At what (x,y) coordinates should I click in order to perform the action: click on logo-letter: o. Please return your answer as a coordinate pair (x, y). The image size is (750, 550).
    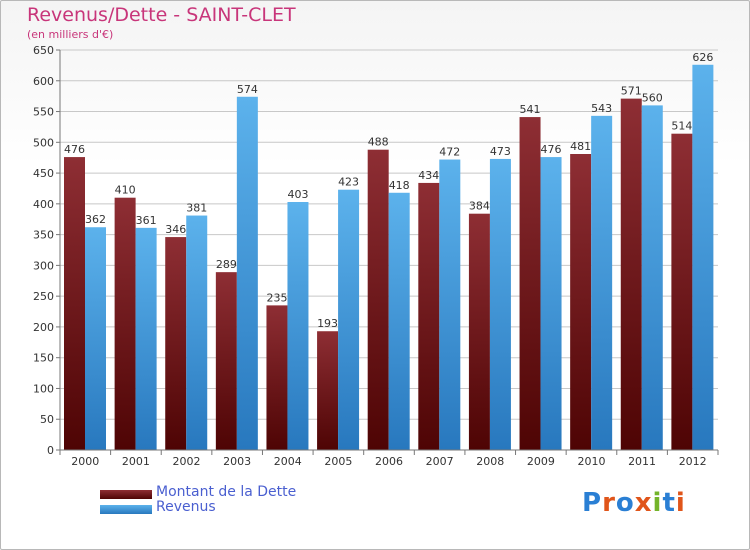
    Looking at the image, I should click on (625, 503).